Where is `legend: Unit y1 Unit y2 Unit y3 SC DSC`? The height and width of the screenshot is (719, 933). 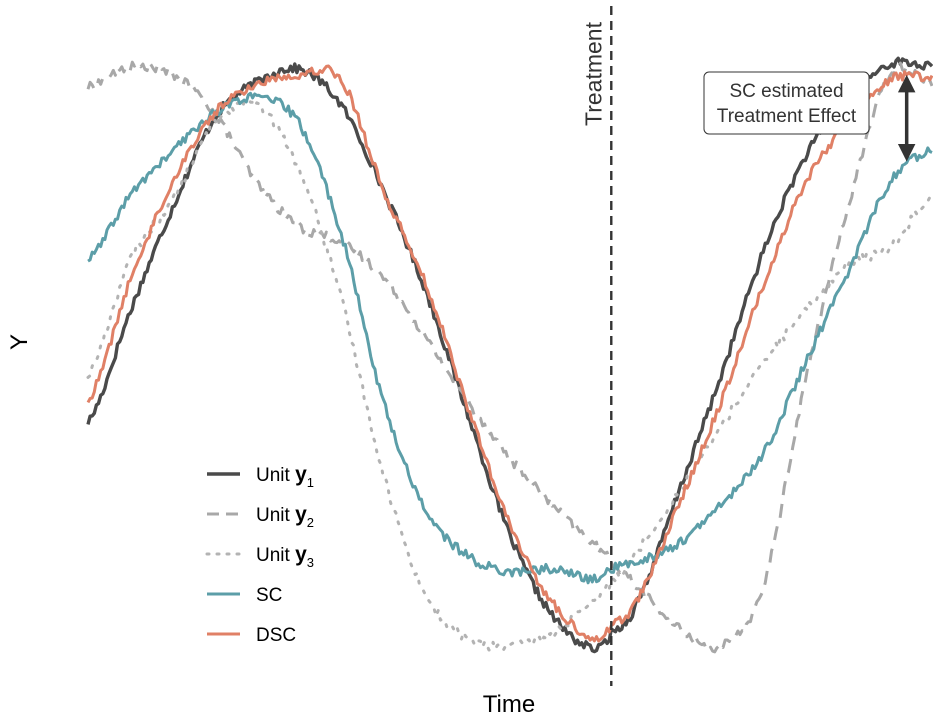 legend: Unit y1 Unit y2 Unit y3 SC DSC is located at coordinates (259, 554).